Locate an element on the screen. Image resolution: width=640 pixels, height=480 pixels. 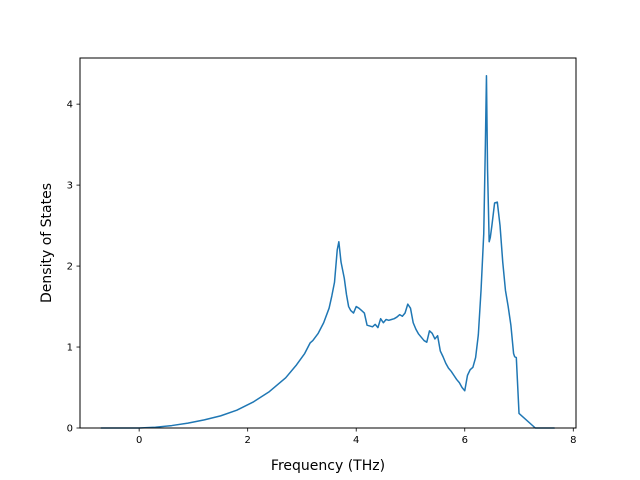
y-tick-label: 0 is located at coordinates (70, 429).